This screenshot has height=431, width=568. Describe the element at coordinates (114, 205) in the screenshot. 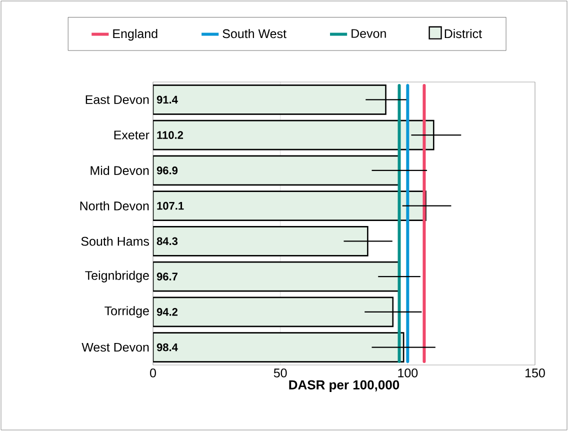

I see `y-tick-label: North Devon` at that location.